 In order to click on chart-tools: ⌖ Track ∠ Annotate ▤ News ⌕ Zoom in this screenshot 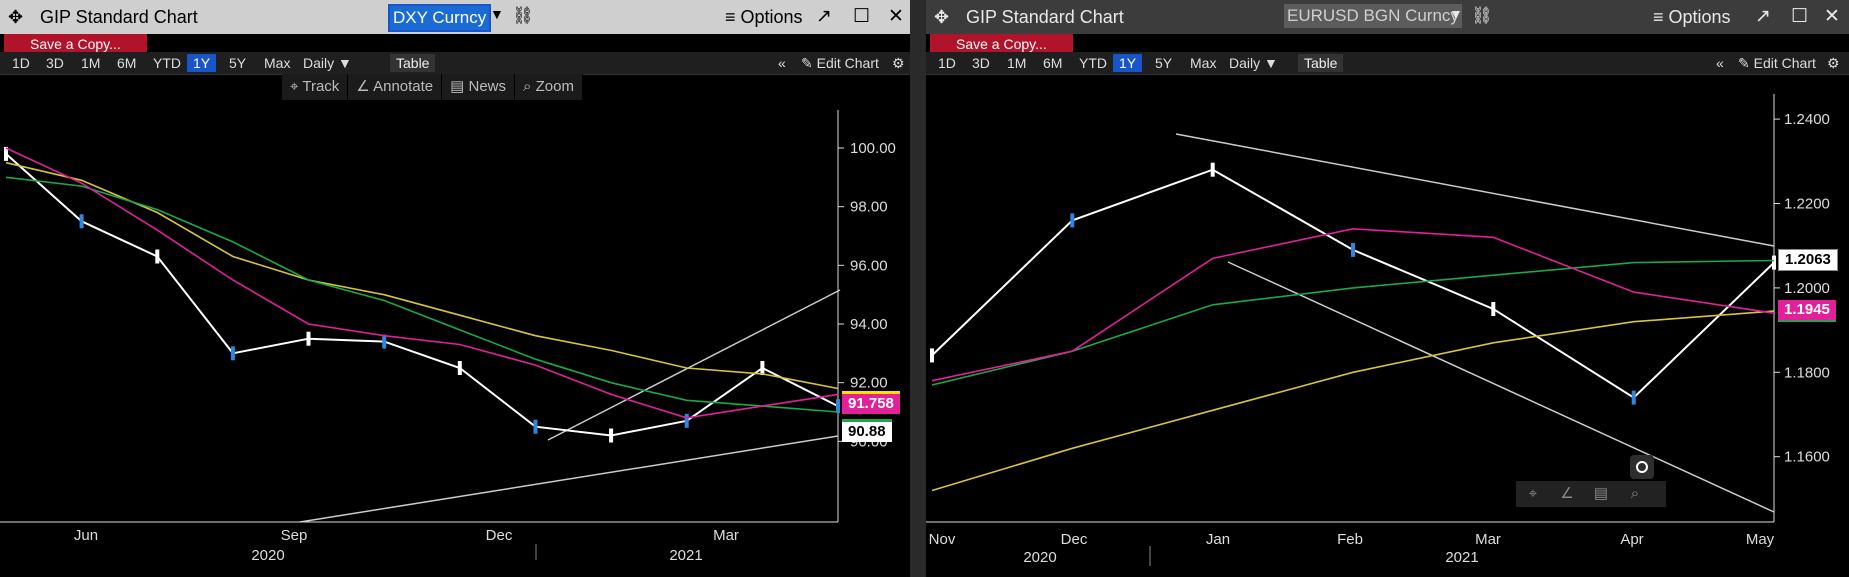, I will do `click(432, 87)`.